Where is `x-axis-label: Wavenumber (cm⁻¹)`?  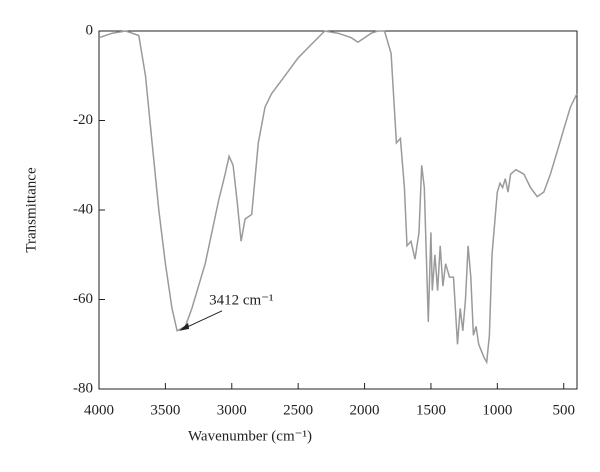
x-axis-label: Wavenumber (cm⁻¹) is located at coordinates (250, 436).